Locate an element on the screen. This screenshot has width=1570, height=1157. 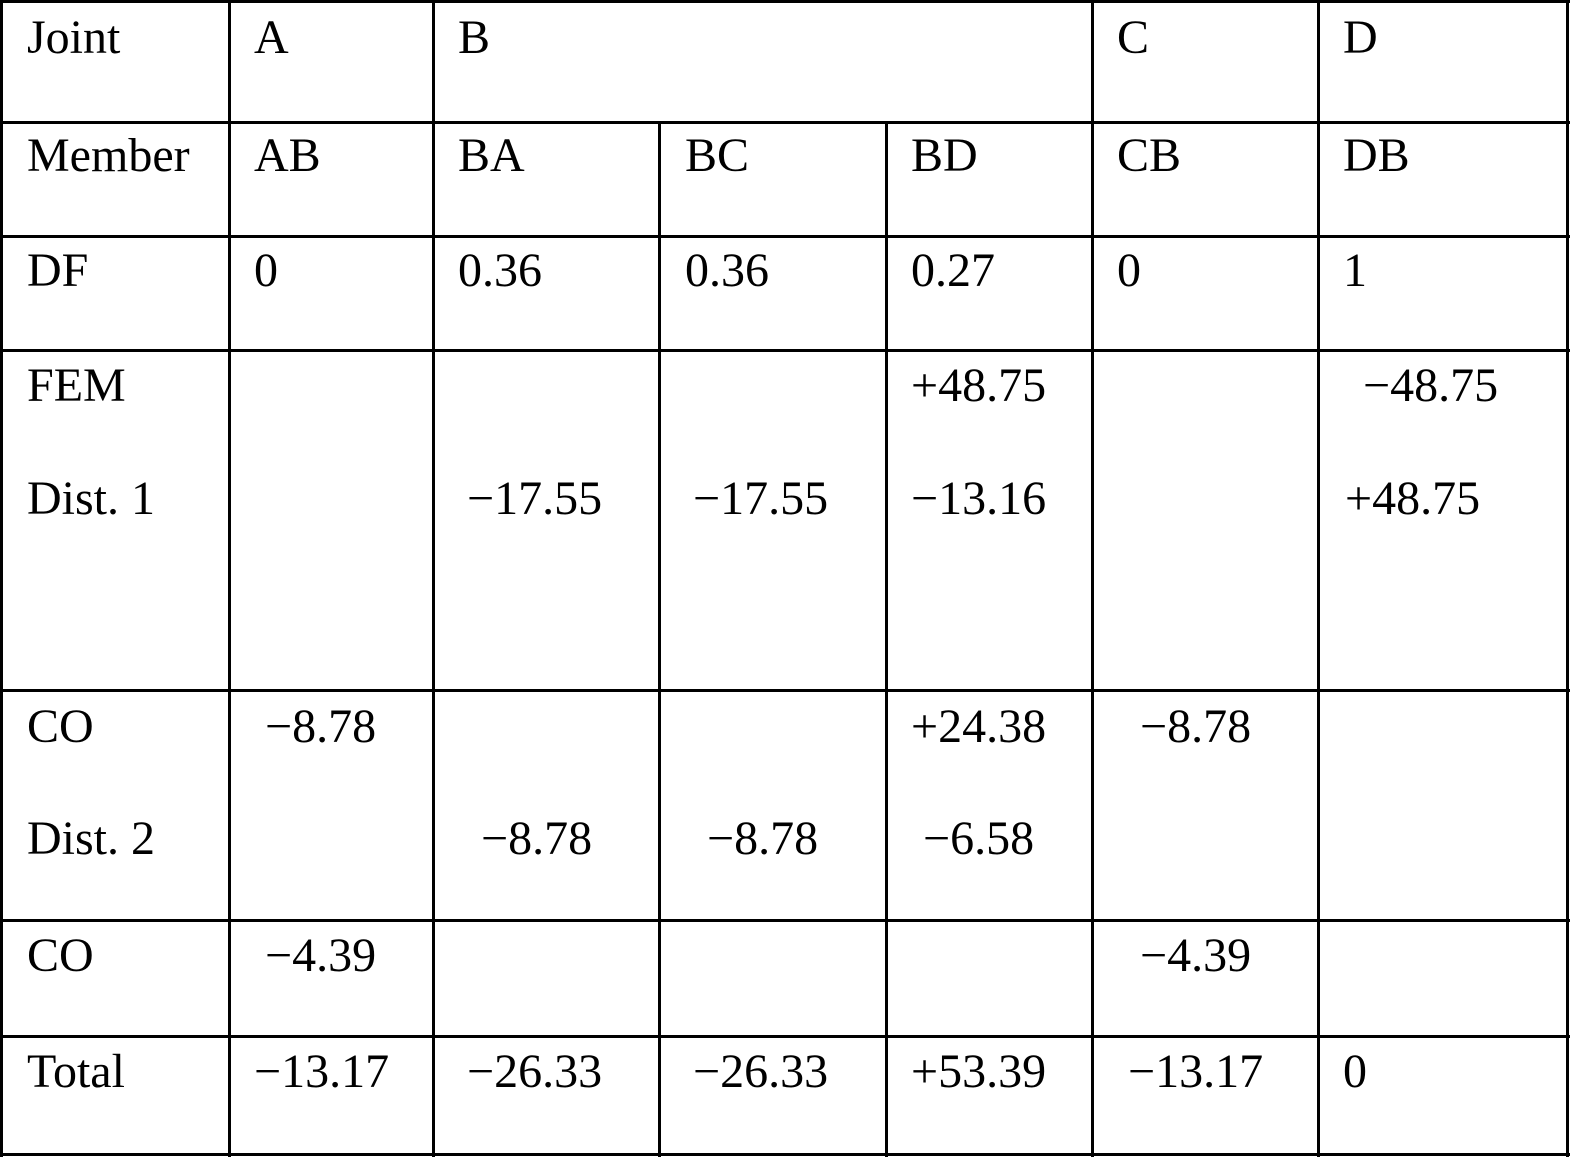
member-bc: BC is located at coordinates (717, 155).